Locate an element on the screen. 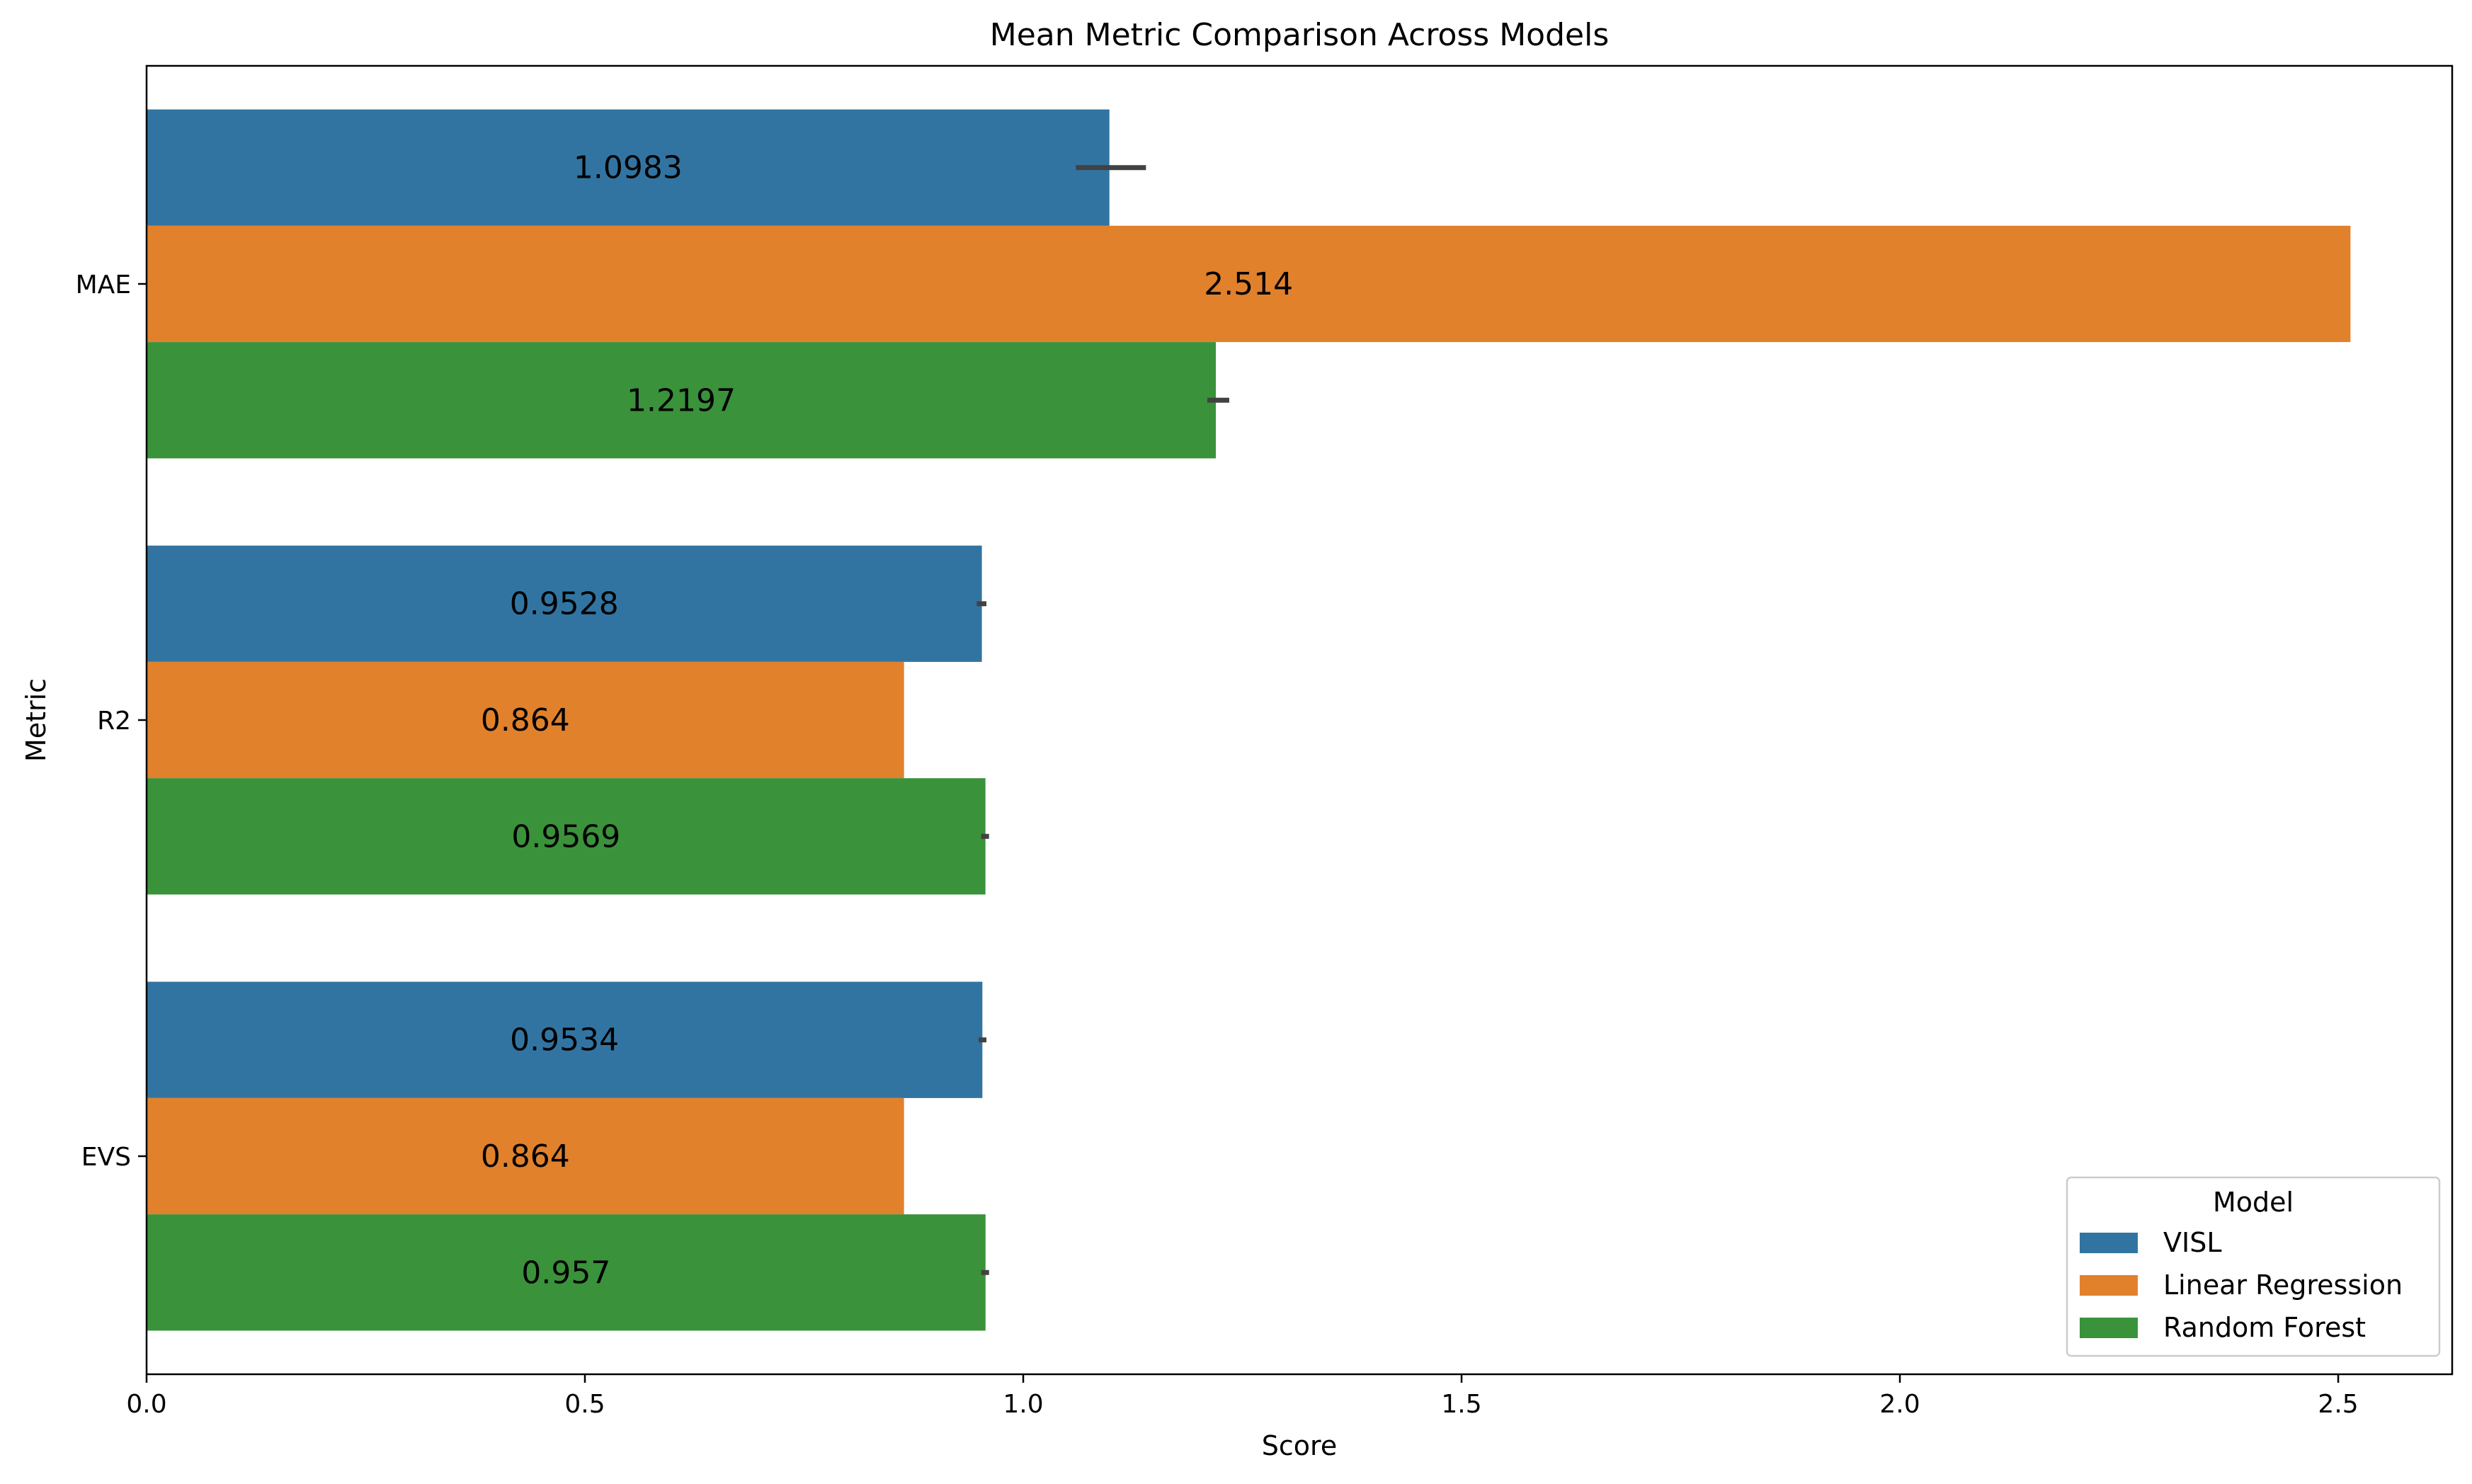 This screenshot has width=2472, height=1484. x-axis-label: Score is located at coordinates (1299, 1445).